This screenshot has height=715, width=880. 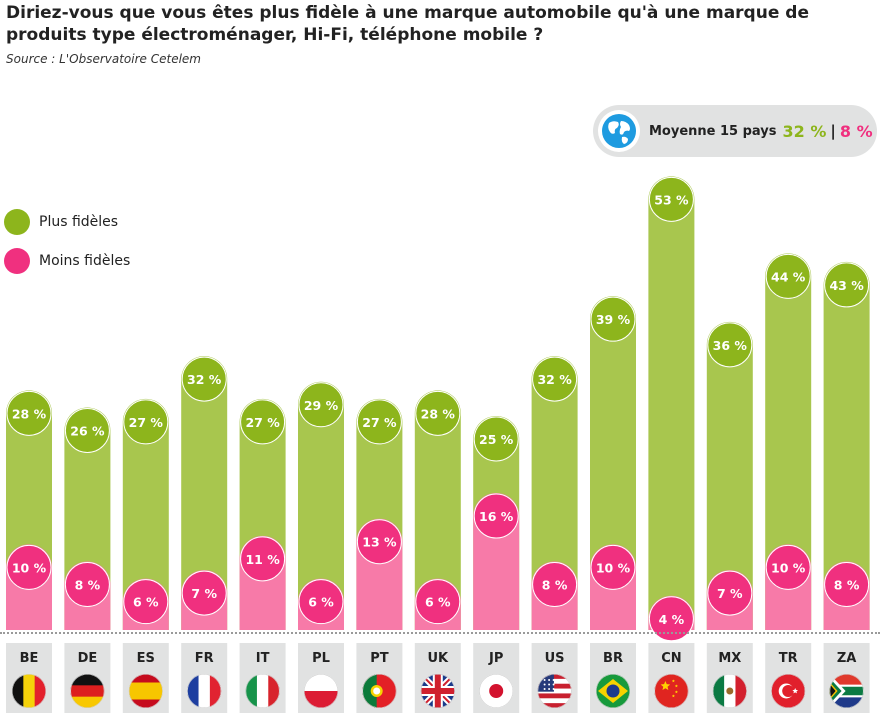 What do you see at coordinates (17, 222) in the screenshot?
I see `legend-dot-green` at bounding box center [17, 222].